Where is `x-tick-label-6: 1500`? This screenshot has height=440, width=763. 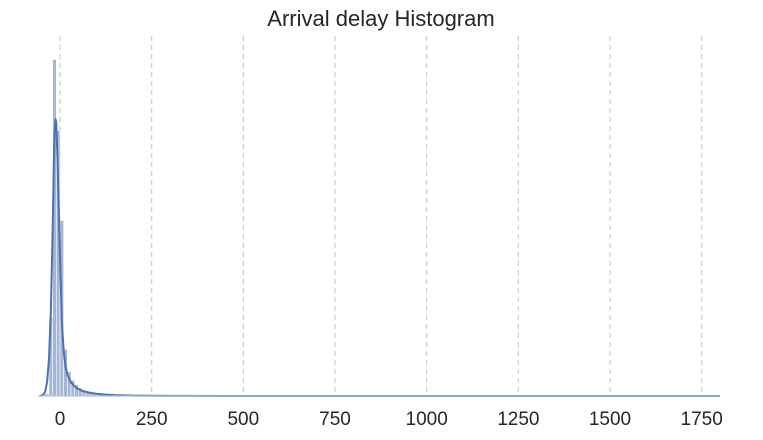
x-tick-label-6: 1500 is located at coordinates (610, 419).